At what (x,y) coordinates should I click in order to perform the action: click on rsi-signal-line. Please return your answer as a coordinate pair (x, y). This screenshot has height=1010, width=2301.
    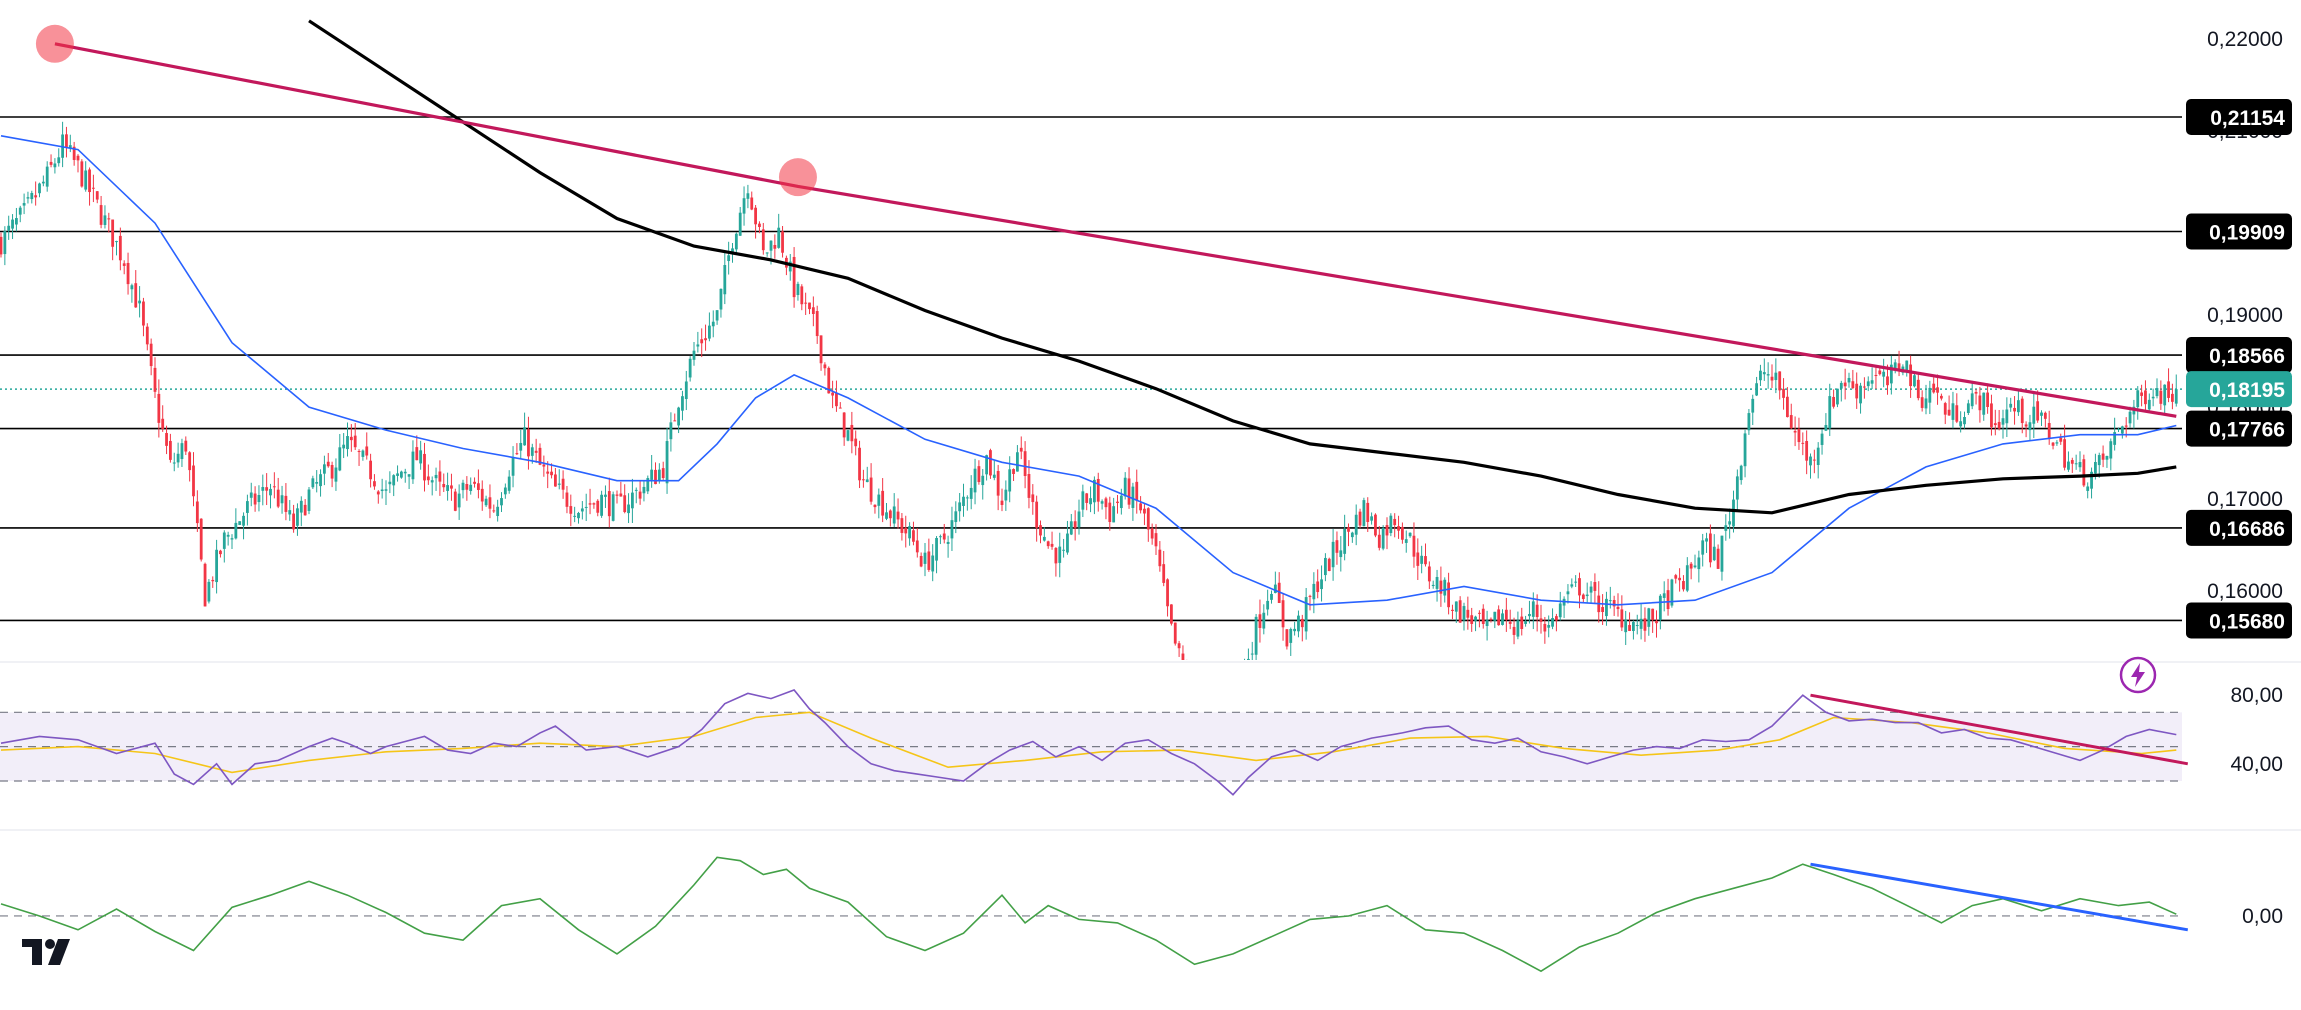
    Looking at the image, I should click on (1088, 742).